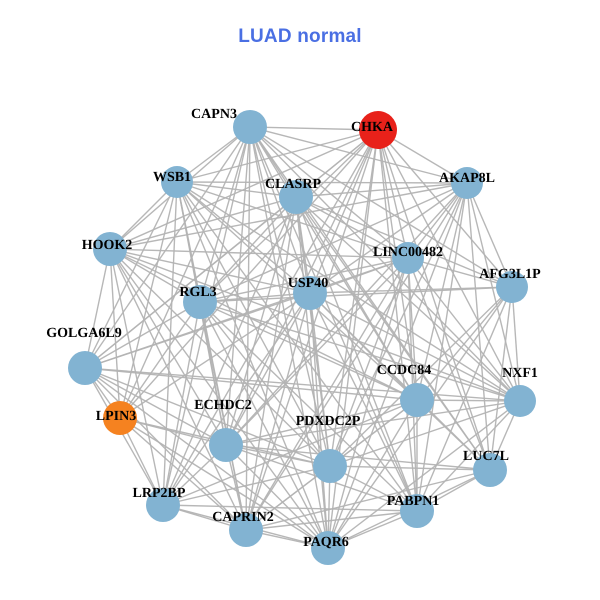  What do you see at coordinates (520, 401) in the screenshot?
I see `graph-node-nxf1` at bounding box center [520, 401].